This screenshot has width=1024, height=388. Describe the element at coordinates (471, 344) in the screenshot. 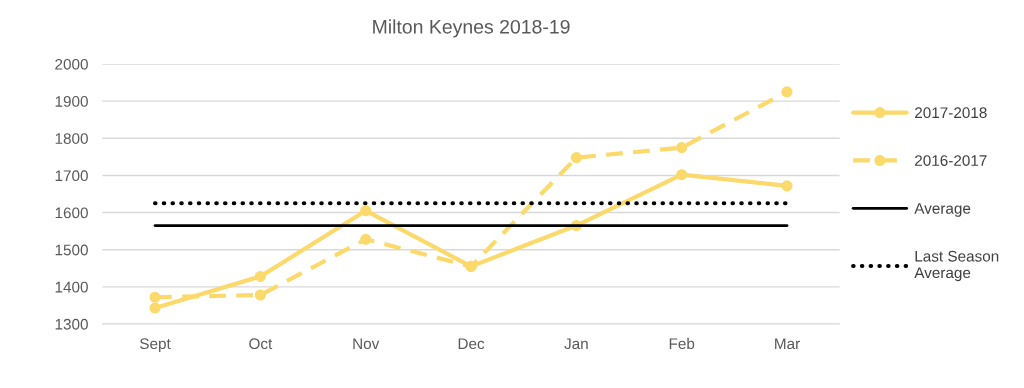

I see `x-tick-label: Dec` at that location.